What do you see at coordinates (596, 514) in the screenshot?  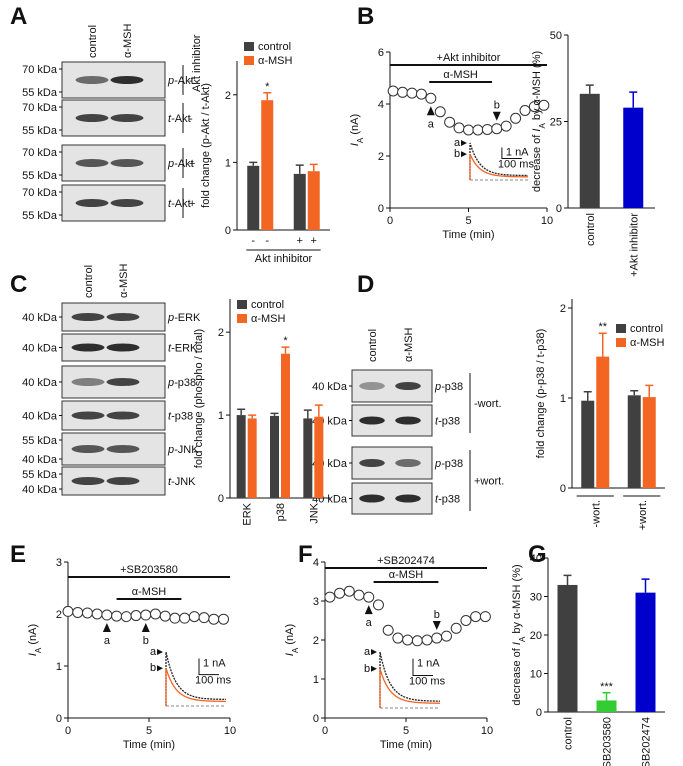 I see `x-tick-label: -wort.` at bounding box center [596, 514].